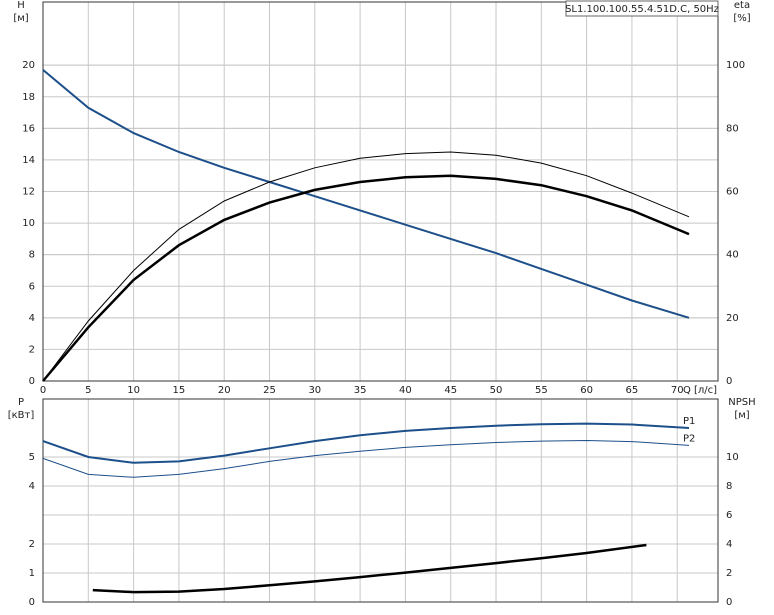 Image resolution: width=774 pixels, height=615 pixels. Describe the element at coordinates (689, 438) in the screenshot. I see `curve-label: P2` at that location.